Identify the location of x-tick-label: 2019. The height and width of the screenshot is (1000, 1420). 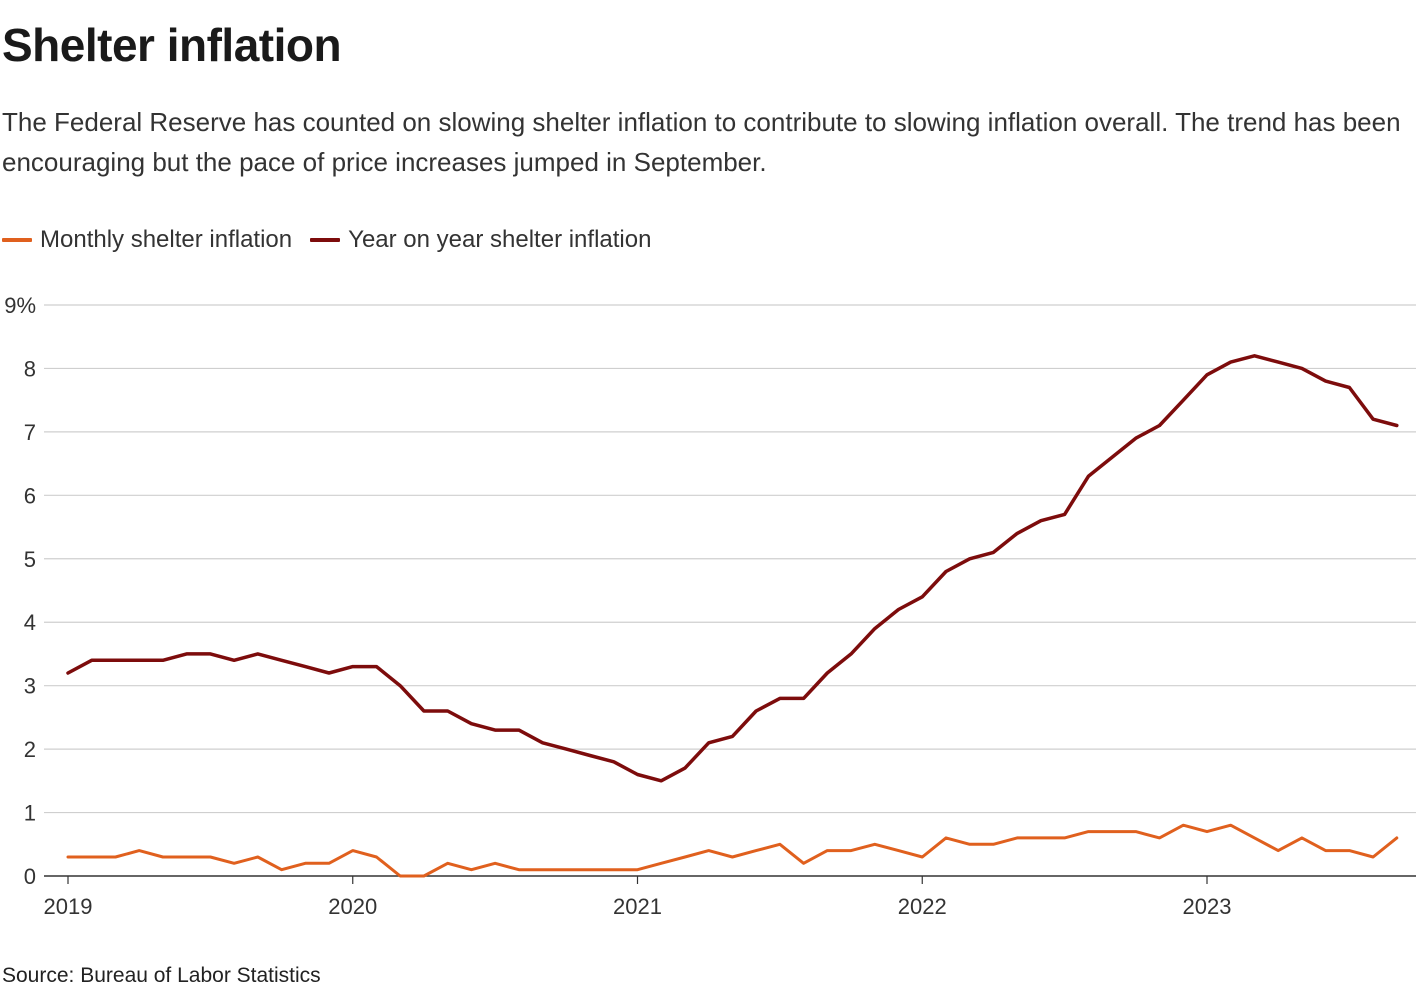
(68, 906).